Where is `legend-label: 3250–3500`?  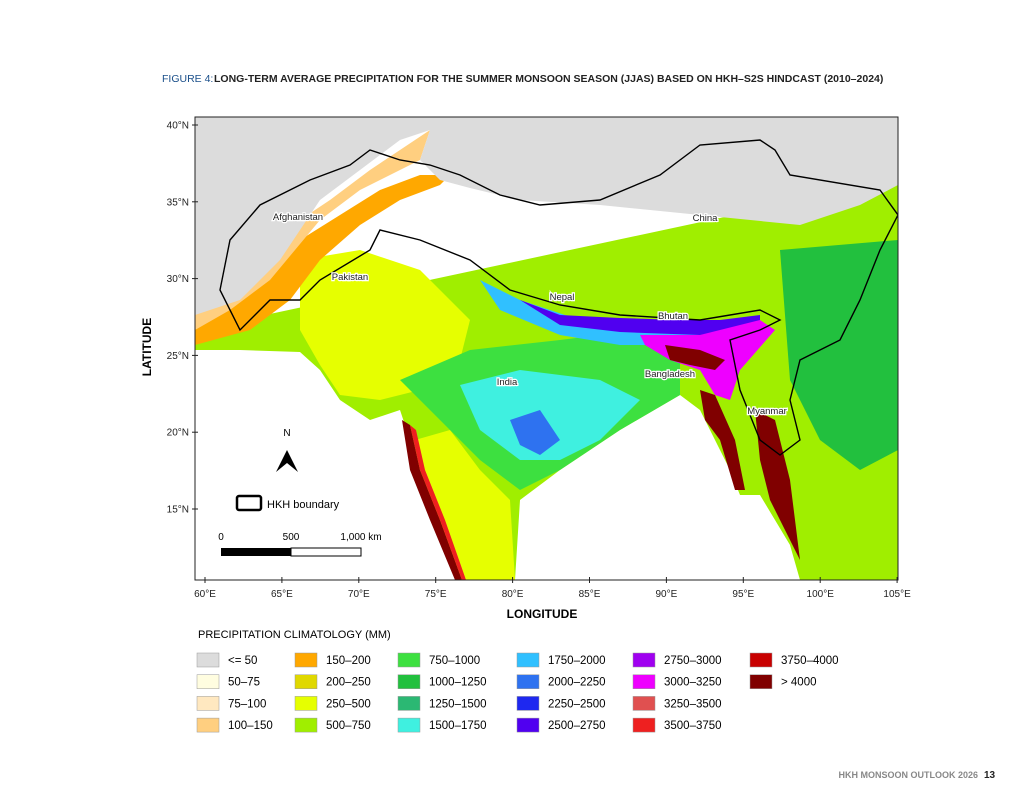 legend-label: 3250–3500 is located at coordinates (693, 704).